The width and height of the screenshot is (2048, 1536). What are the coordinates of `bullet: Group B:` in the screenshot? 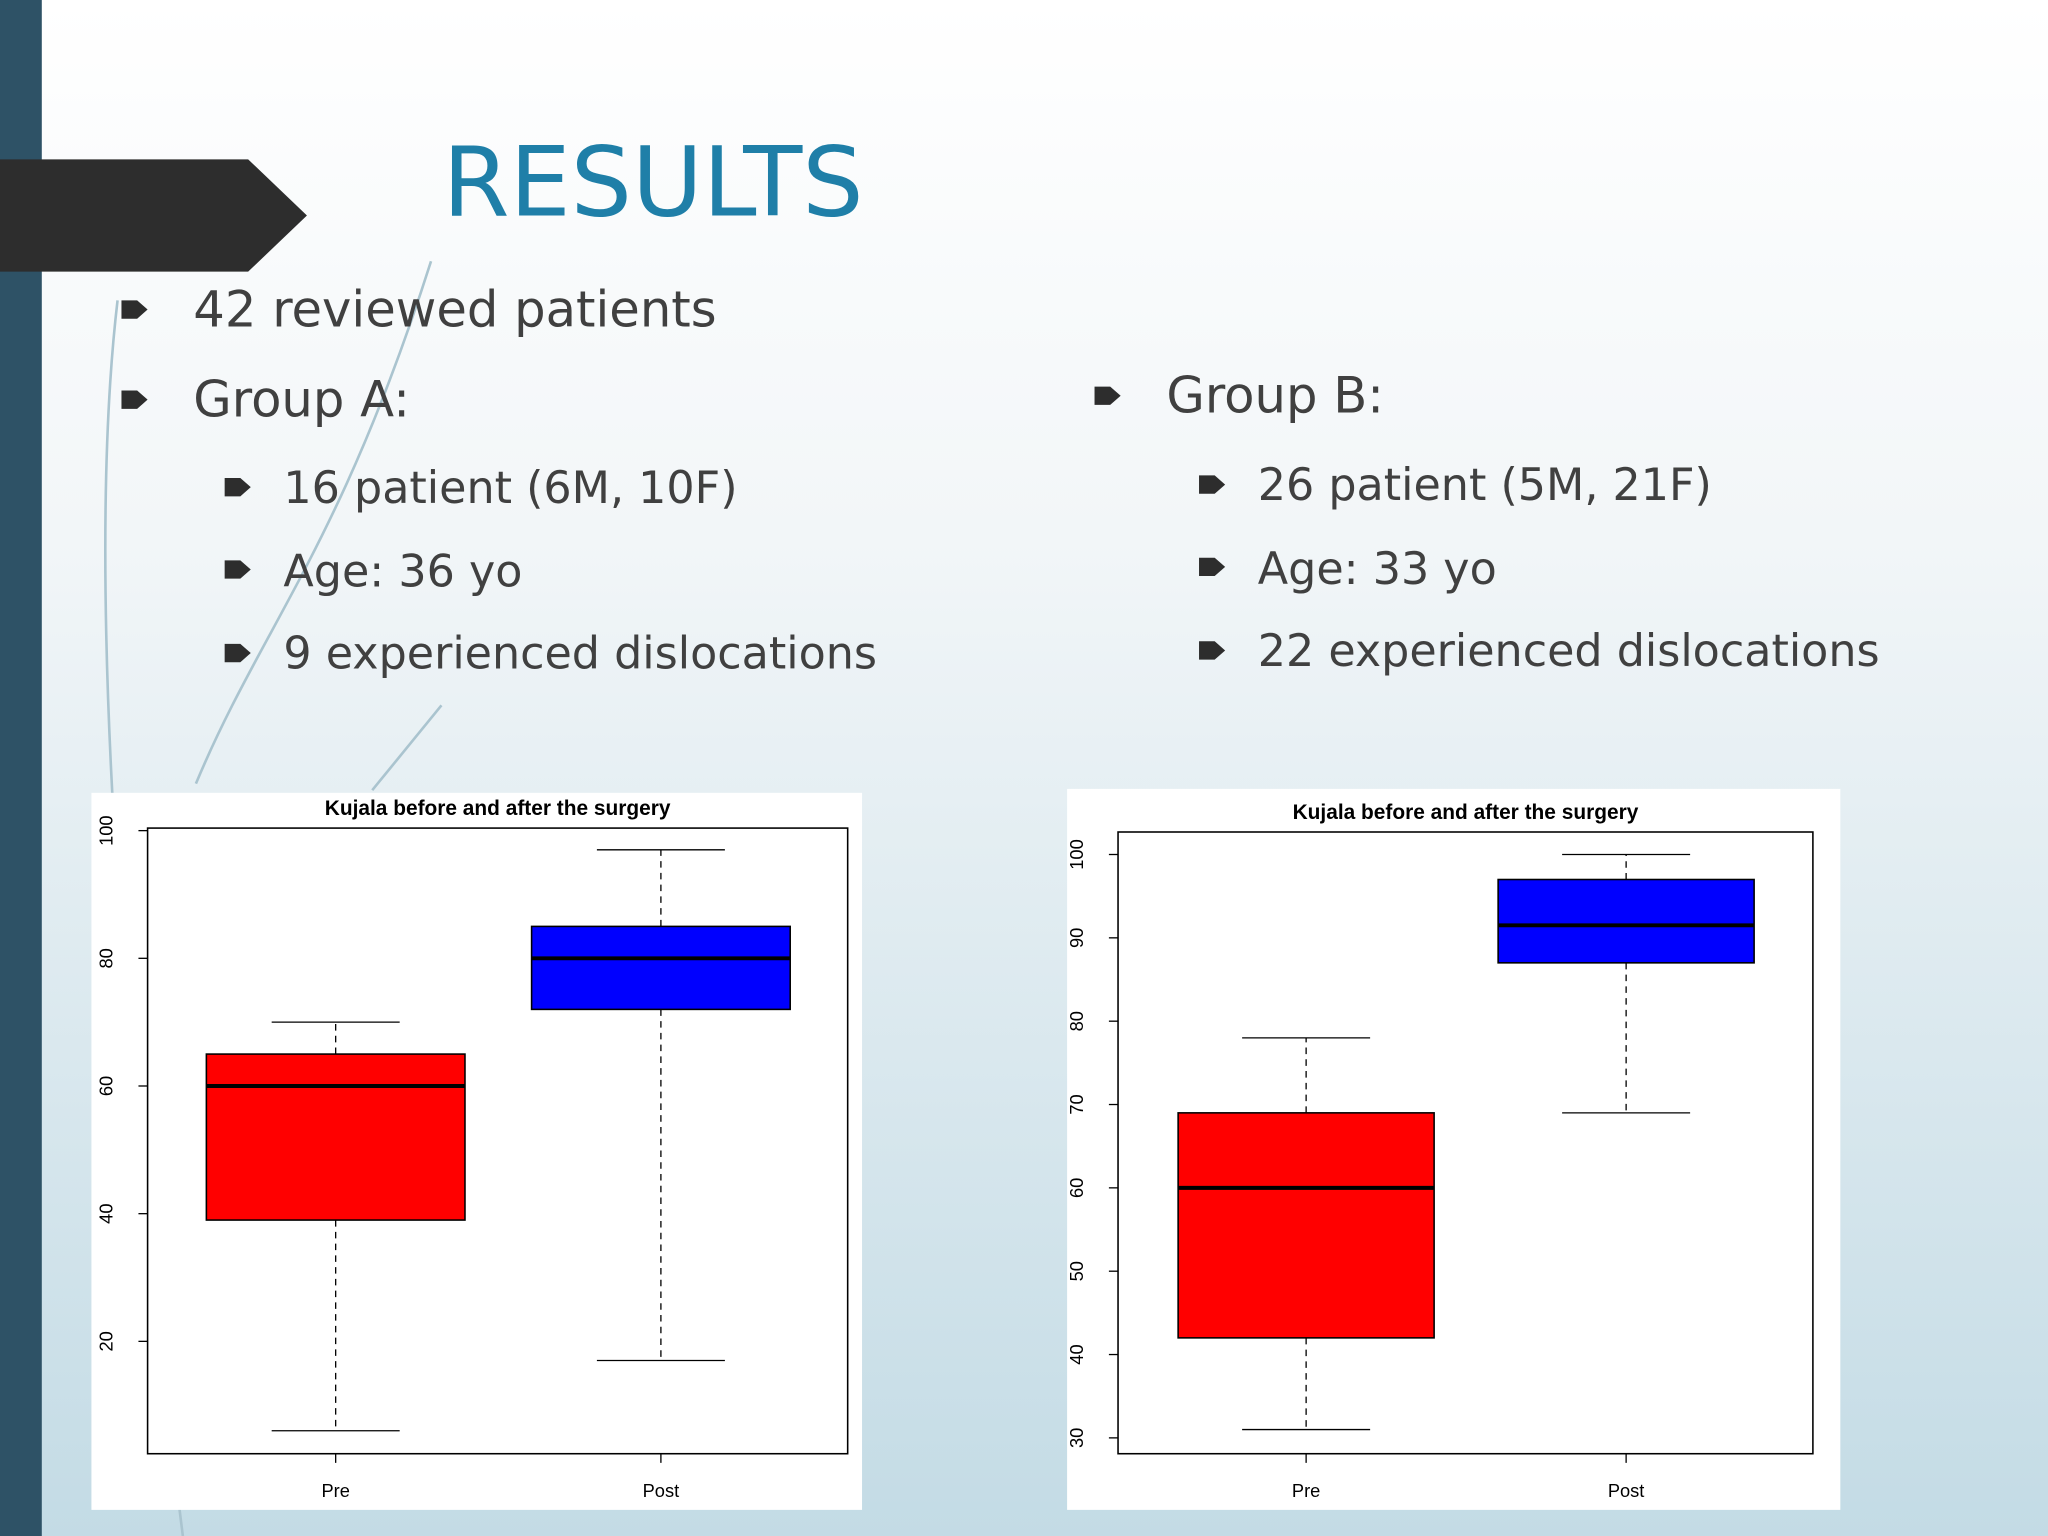 It's located at (1275, 396).